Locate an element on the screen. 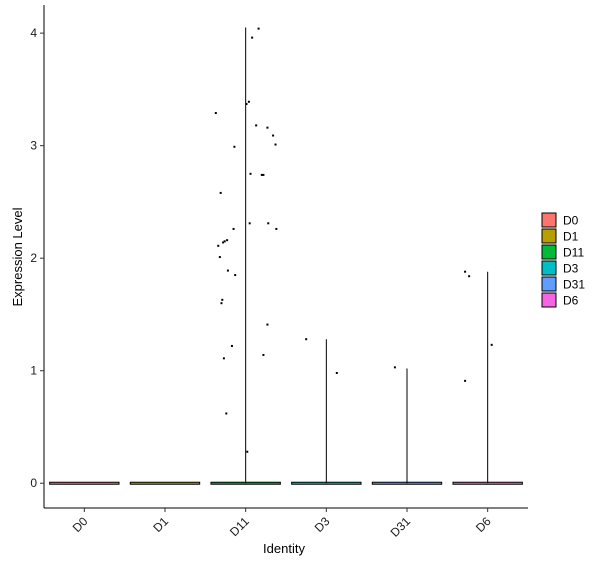  y-tick-label: 2 is located at coordinates (33, 258).